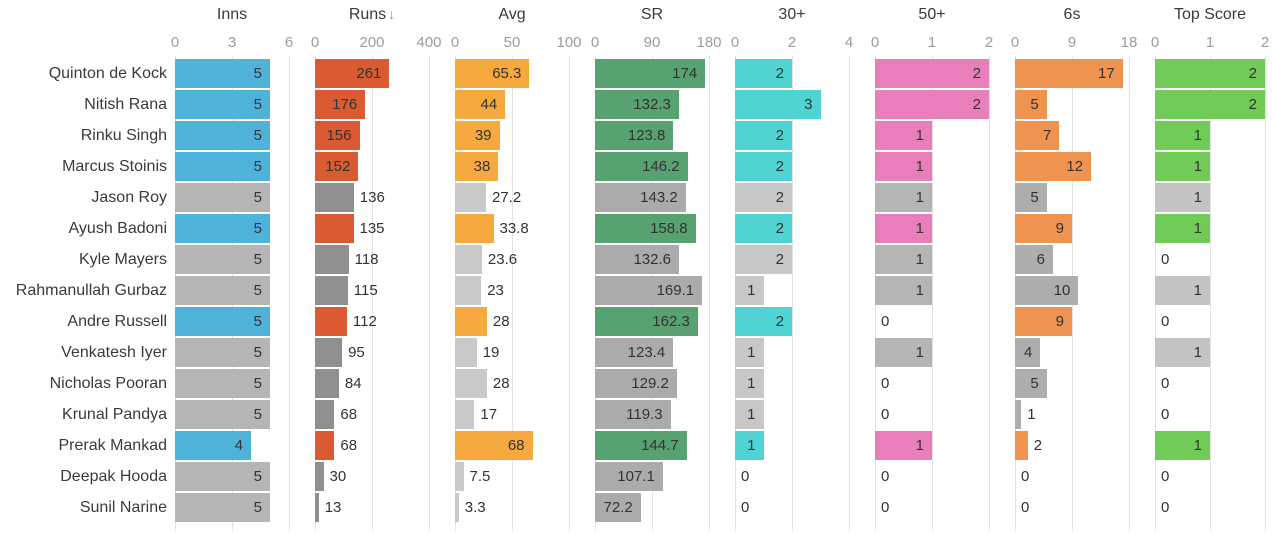 This screenshot has width=1272, height=538. Describe the element at coordinates (372, 166) in the screenshot. I see `stat-cell-runs: 152` at that location.